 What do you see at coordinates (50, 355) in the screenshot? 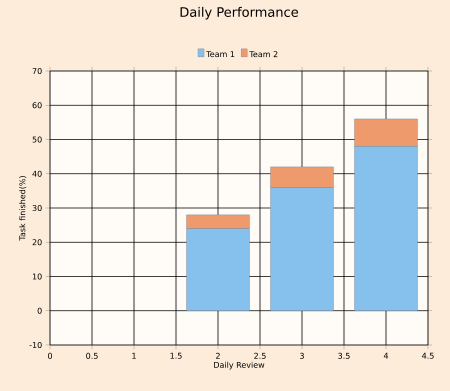
I see `x-tick-label: 0` at bounding box center [50, 355].